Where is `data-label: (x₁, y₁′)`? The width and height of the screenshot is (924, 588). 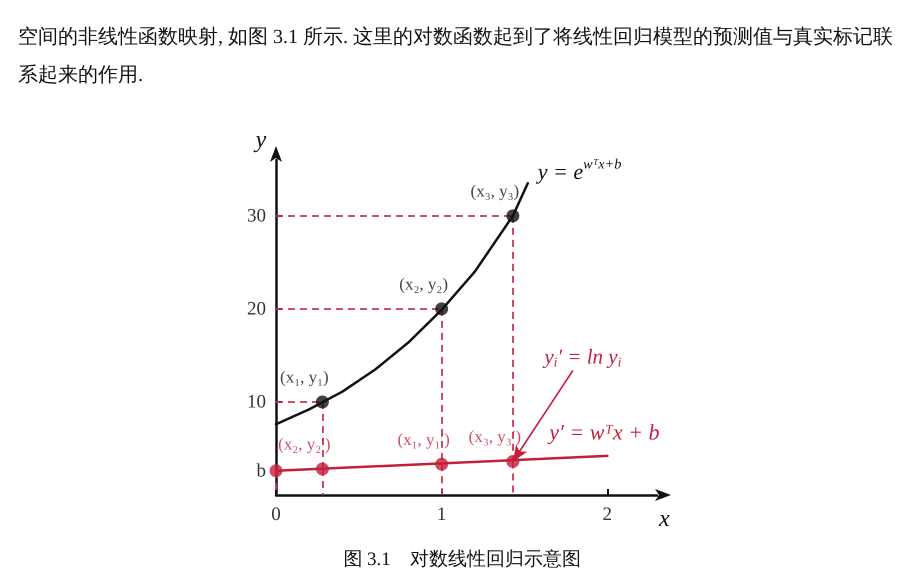
data-label: (x₁, y₁′) is located at coordinates (423, 439).